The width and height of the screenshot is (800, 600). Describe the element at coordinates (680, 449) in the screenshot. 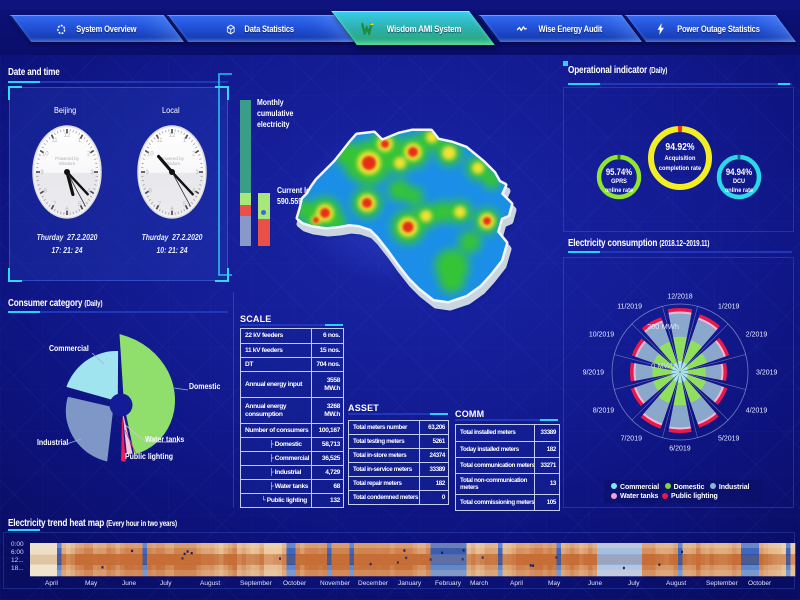

I see `svg-text: 6/2019` at that location.